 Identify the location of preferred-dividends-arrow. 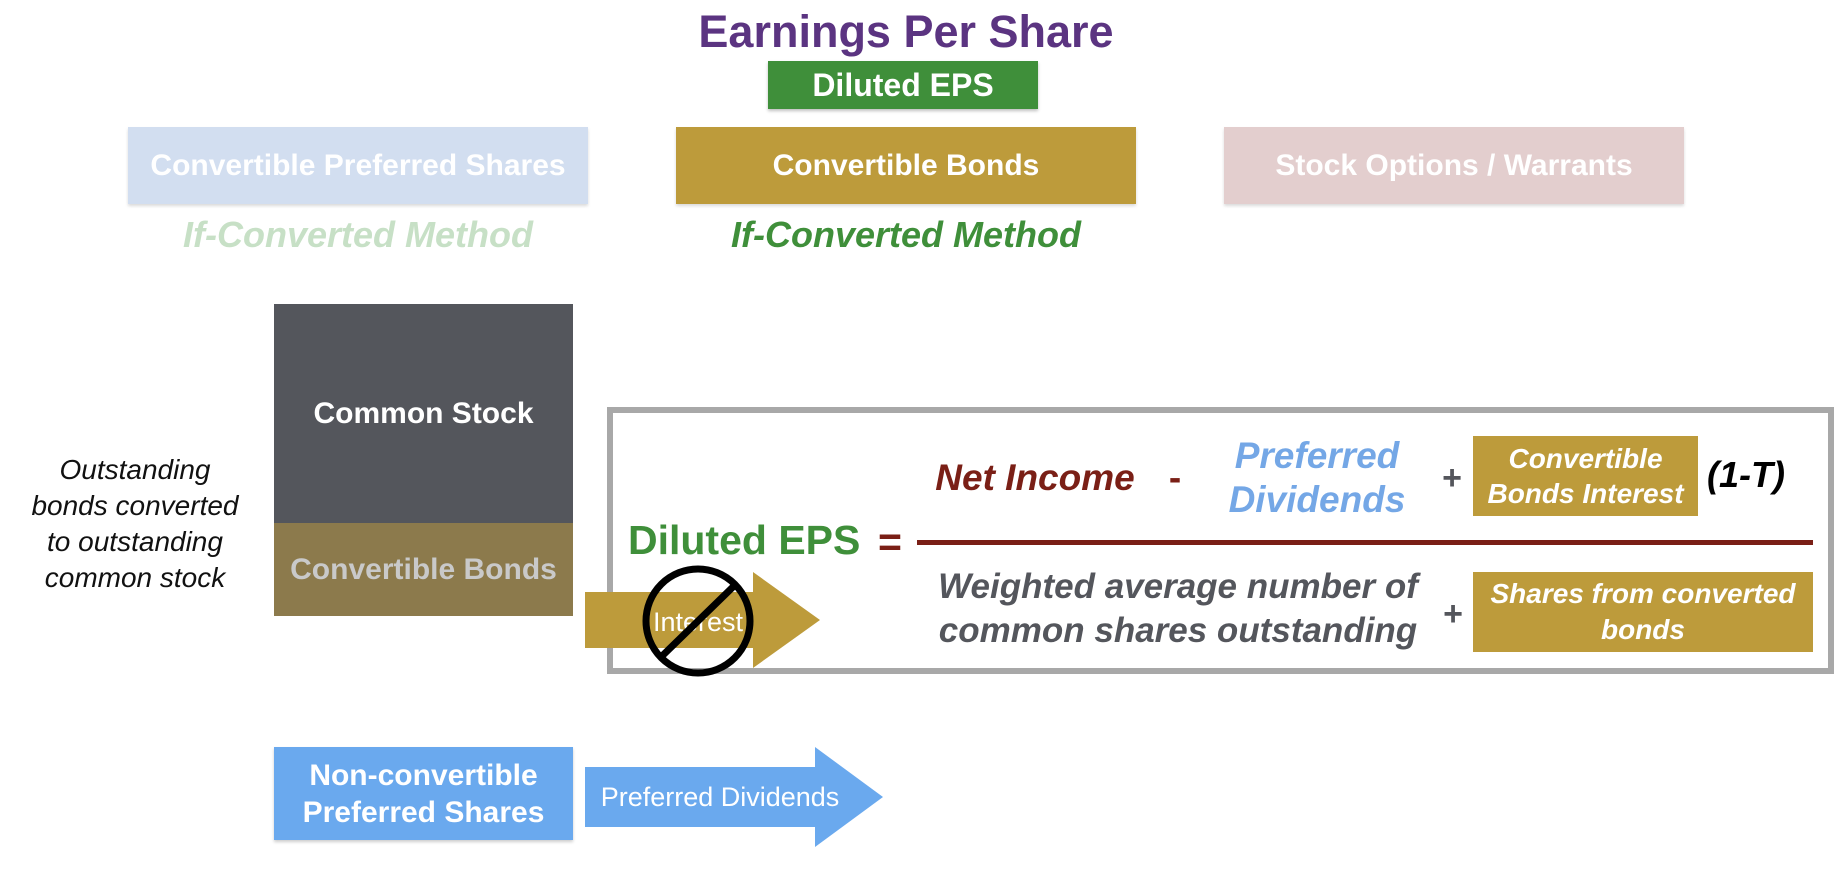
(734, 797).